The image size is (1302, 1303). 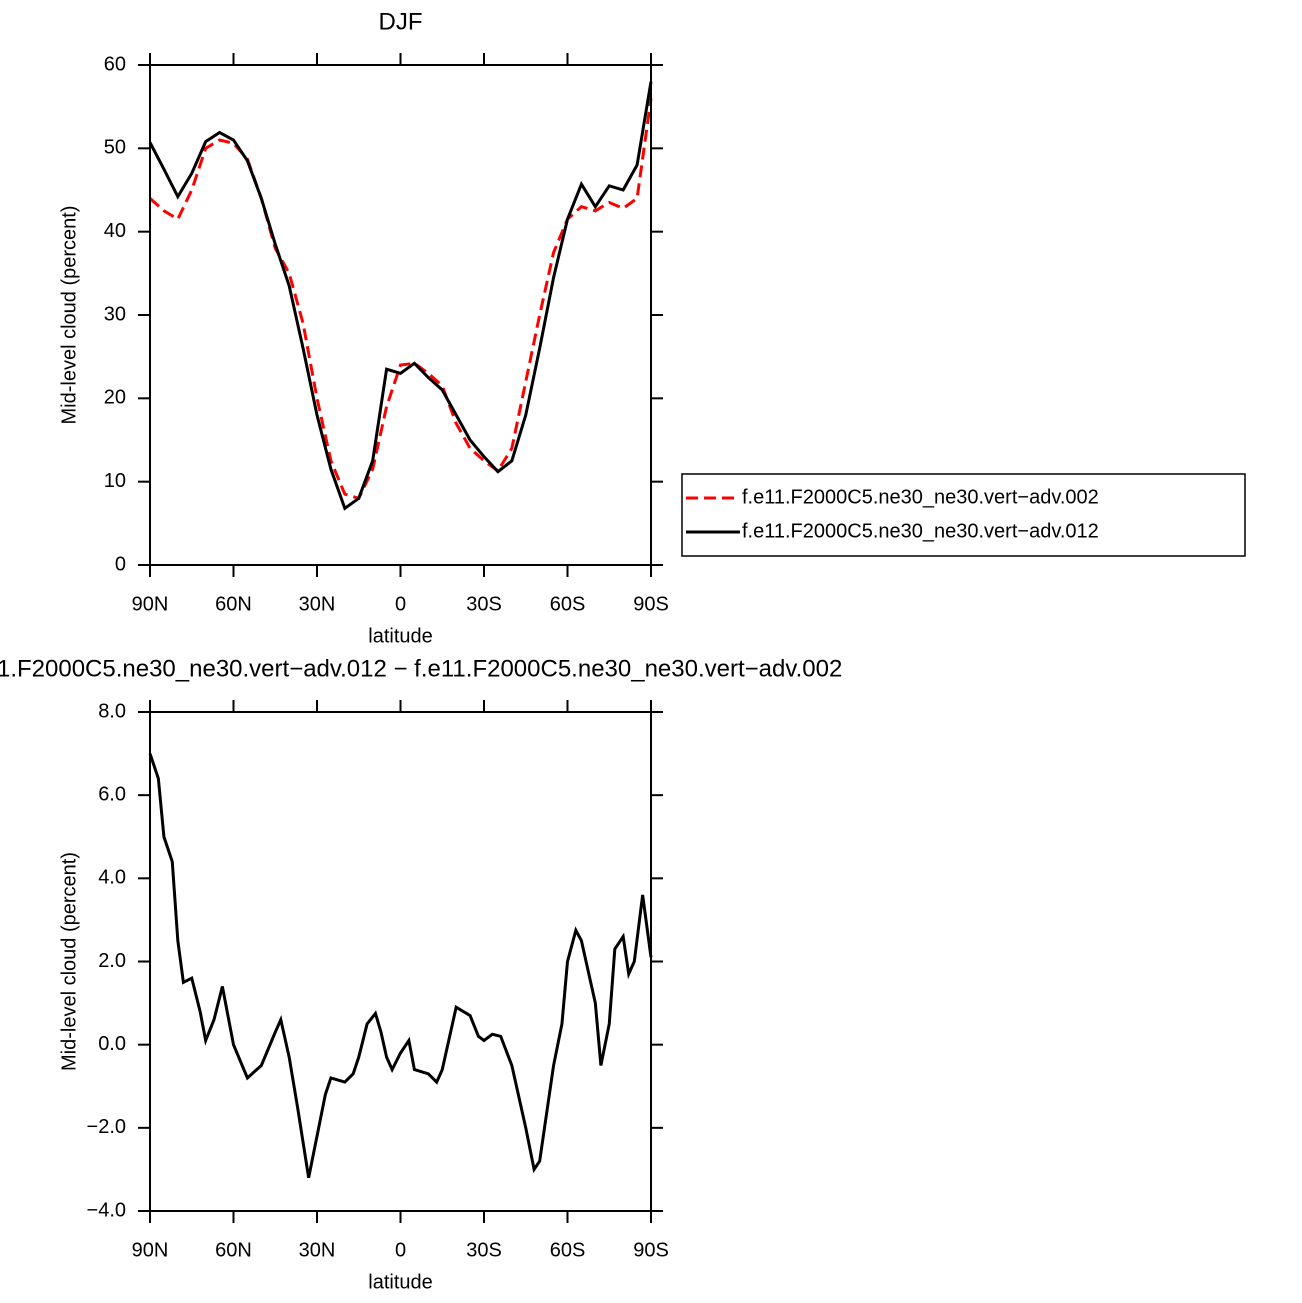 What do you see at coordinates (115, 481) in the screenshot?
I see `y-tick-label: 10` at bounding box center [115, 481].